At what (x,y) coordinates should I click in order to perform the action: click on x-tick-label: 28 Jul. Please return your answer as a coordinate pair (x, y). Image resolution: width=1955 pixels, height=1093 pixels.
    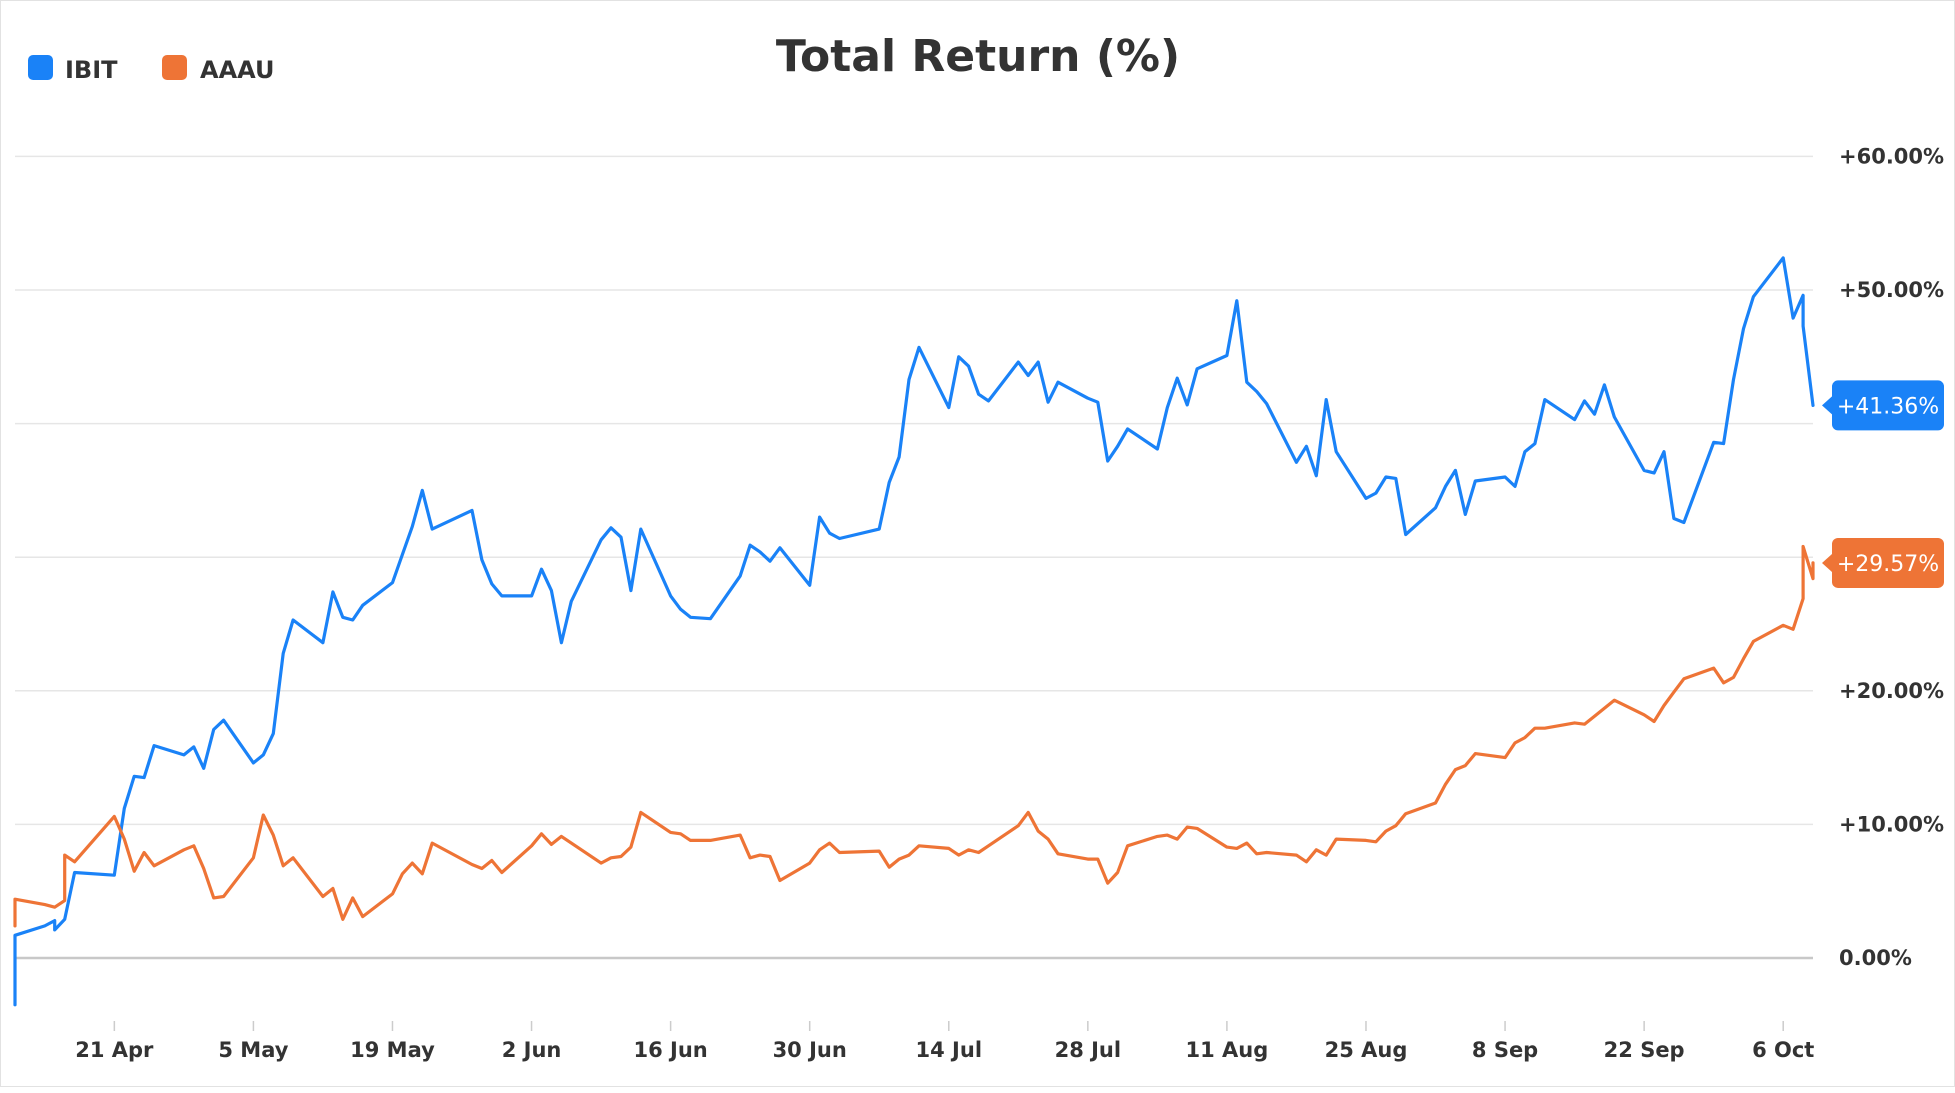
    Looking at the image, I should click on (1088, 1050).